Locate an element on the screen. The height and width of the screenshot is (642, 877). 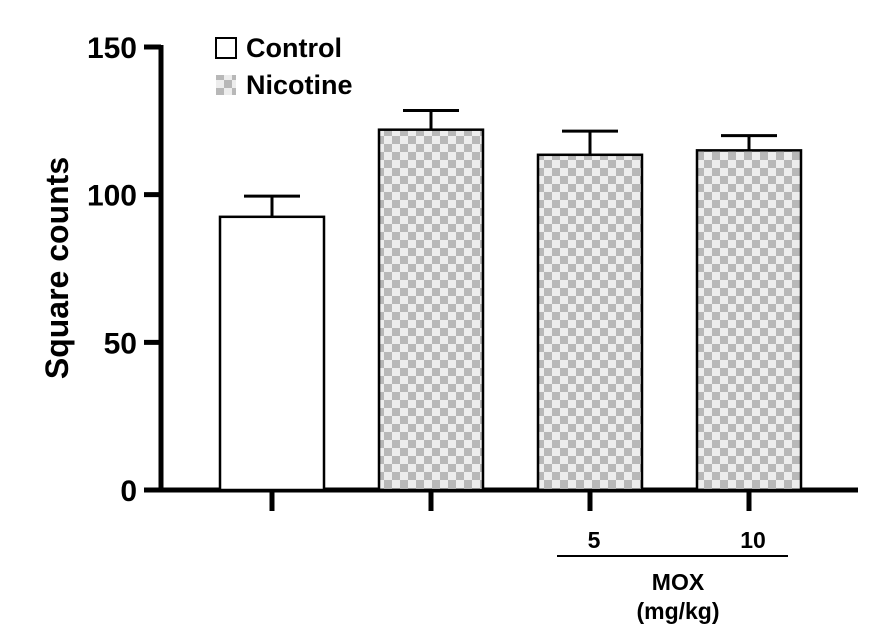
group-bracket: MOX (mg/kg) is located at coordinates (672, 589).